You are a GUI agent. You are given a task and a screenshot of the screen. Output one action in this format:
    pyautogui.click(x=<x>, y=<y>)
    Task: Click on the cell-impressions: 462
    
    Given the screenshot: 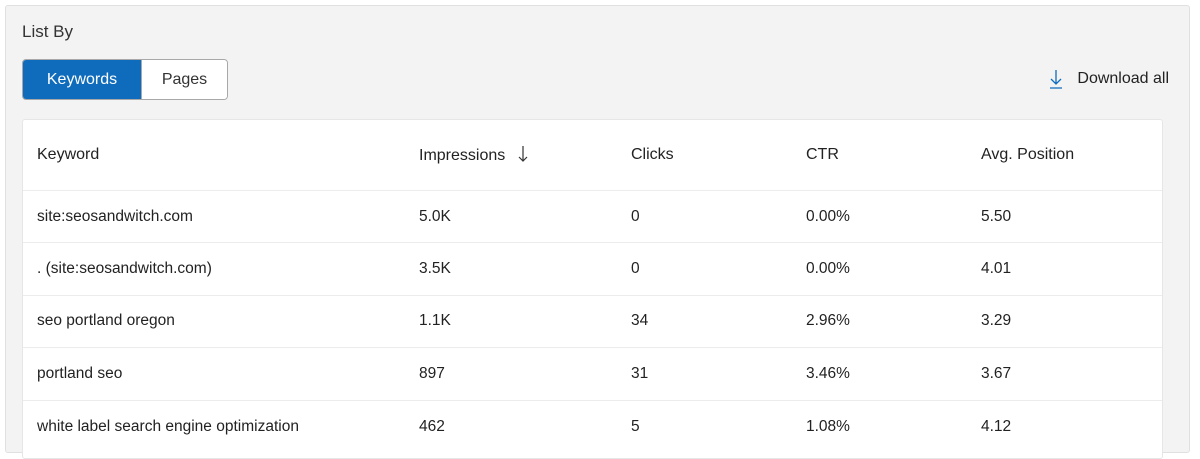 What is the action you would take?
    pyautogui.click(x=432, y=426)
    